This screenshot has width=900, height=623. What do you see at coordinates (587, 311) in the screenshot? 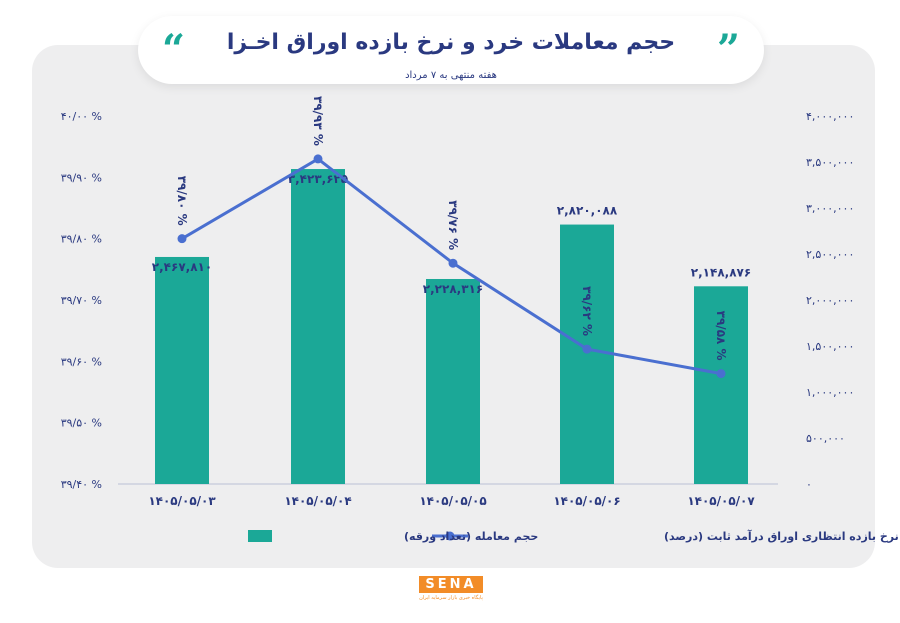
I see `yield-data-label: ۳۹/۶۲ %` at bounding box center [587, 311].